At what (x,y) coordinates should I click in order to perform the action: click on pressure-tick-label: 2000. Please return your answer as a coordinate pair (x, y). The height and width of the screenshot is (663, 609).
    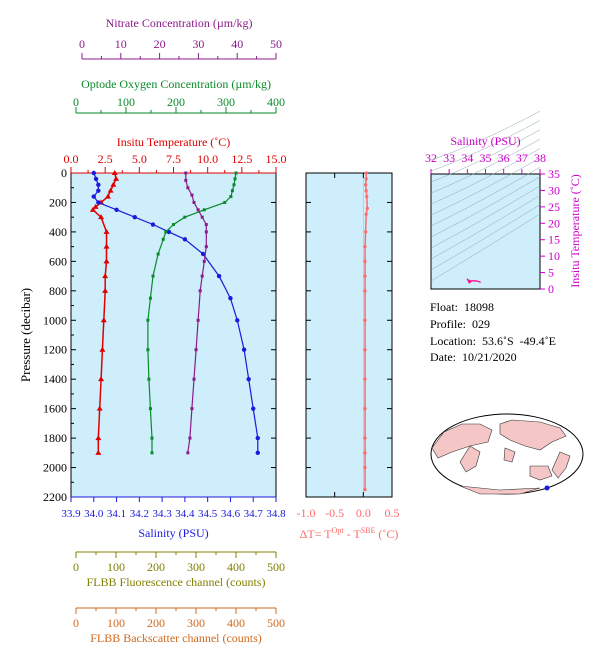
    Looking at the image, I should click on (55, 468).